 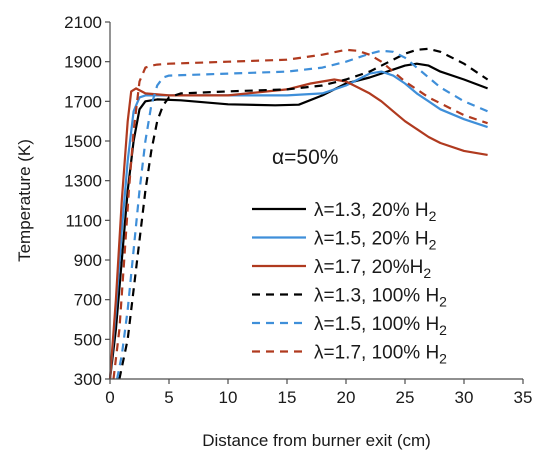 I want to click on y-tick-label: 1700, so click(x=83, y=101).